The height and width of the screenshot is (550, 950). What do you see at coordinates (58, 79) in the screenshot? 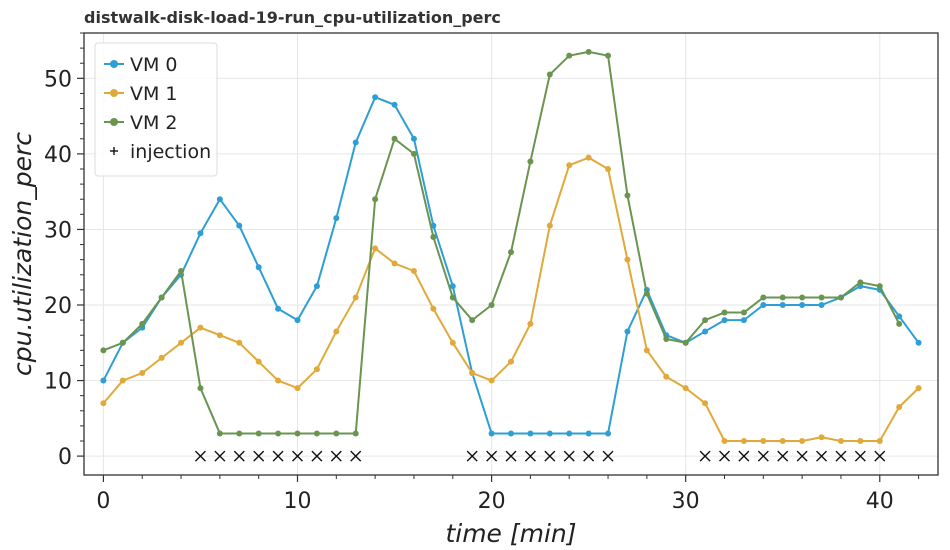
I see `y-tick-label: 50` at bounding box center [58, 79].